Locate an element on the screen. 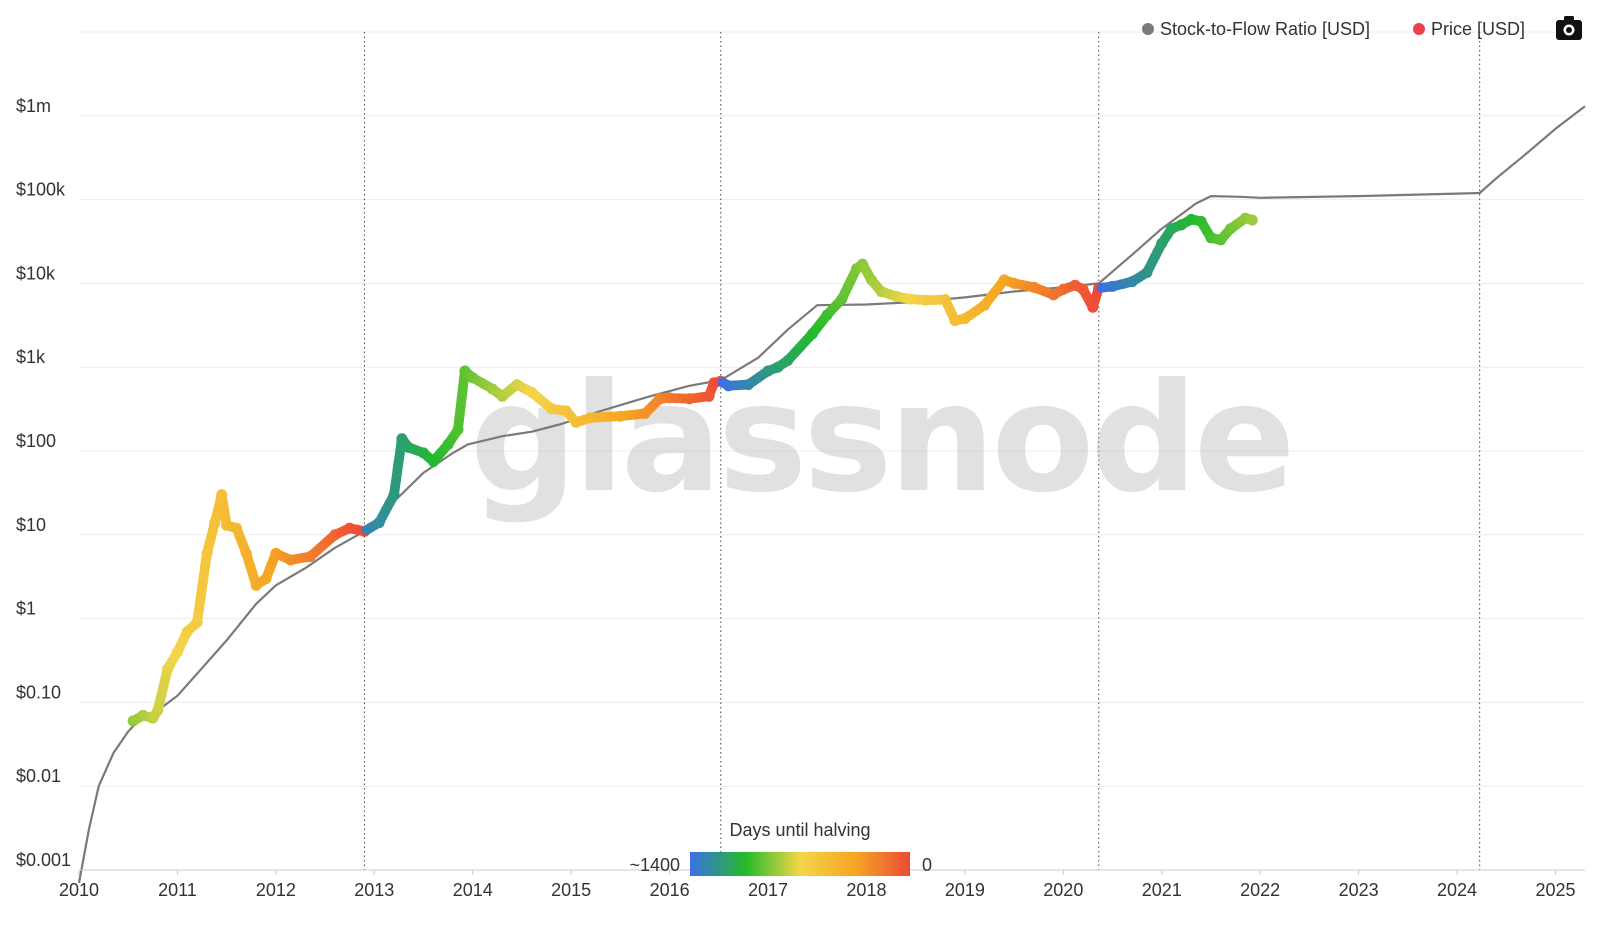  x-tick-label: 2019 is located at coordinates (965, 890).